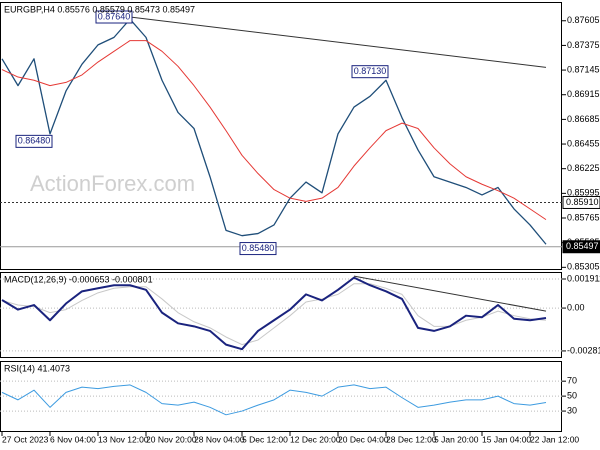 This screenshot has width=600, height=450. I want to click on y-tick-label: 50, so click(572, 396).